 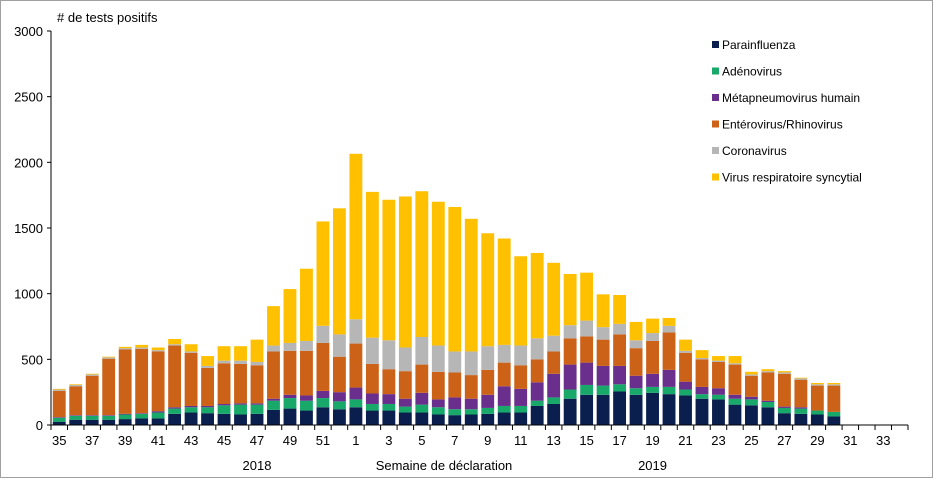 I want to click on y-tick-label: 1000, so click(x=28, y=294).